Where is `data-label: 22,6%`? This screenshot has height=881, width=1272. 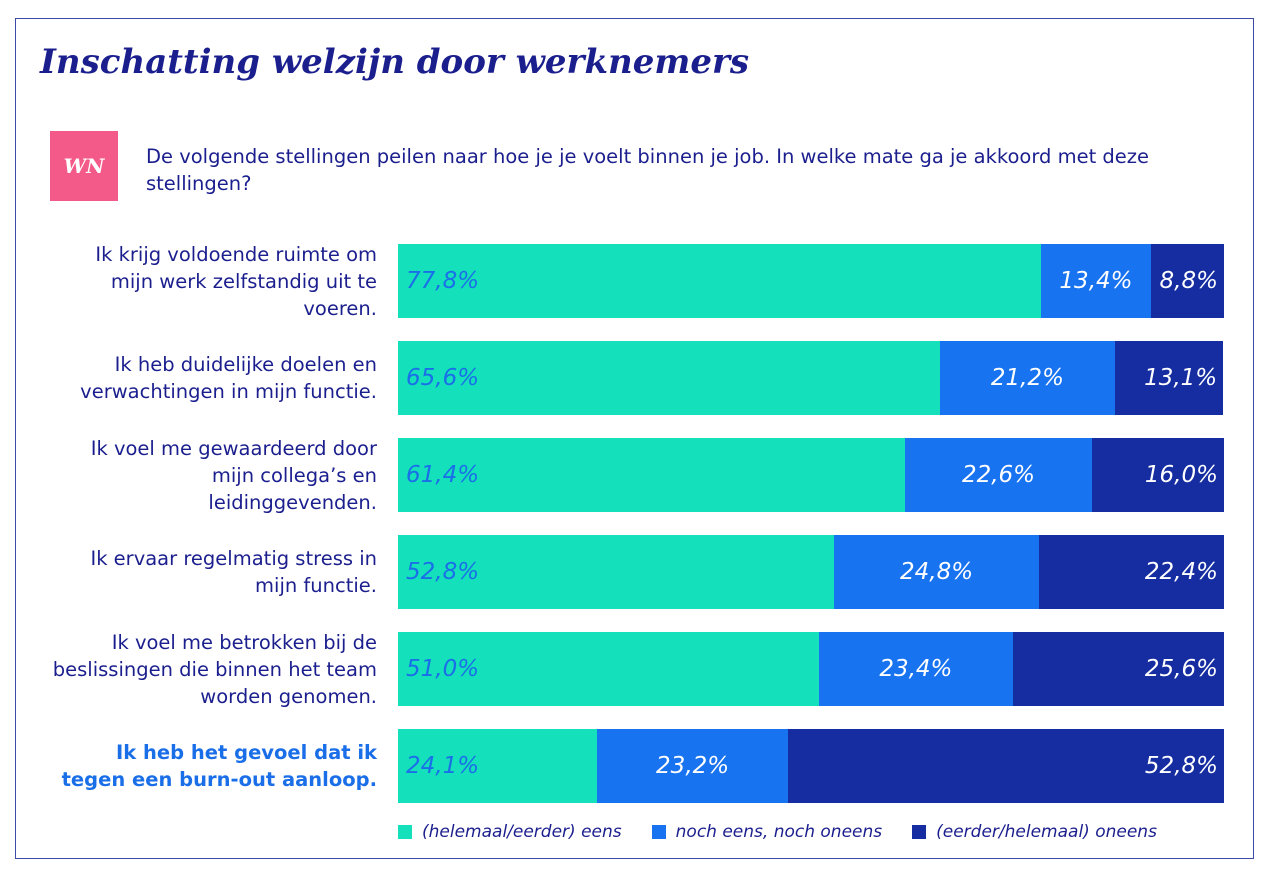
data-label: 22,6% is located at coordinates (998, 475).